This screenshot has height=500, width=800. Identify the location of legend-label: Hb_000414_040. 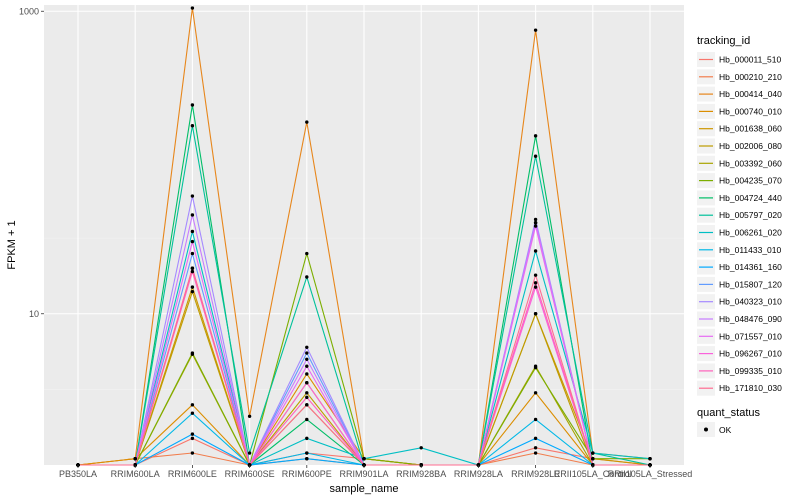
(750, 94).